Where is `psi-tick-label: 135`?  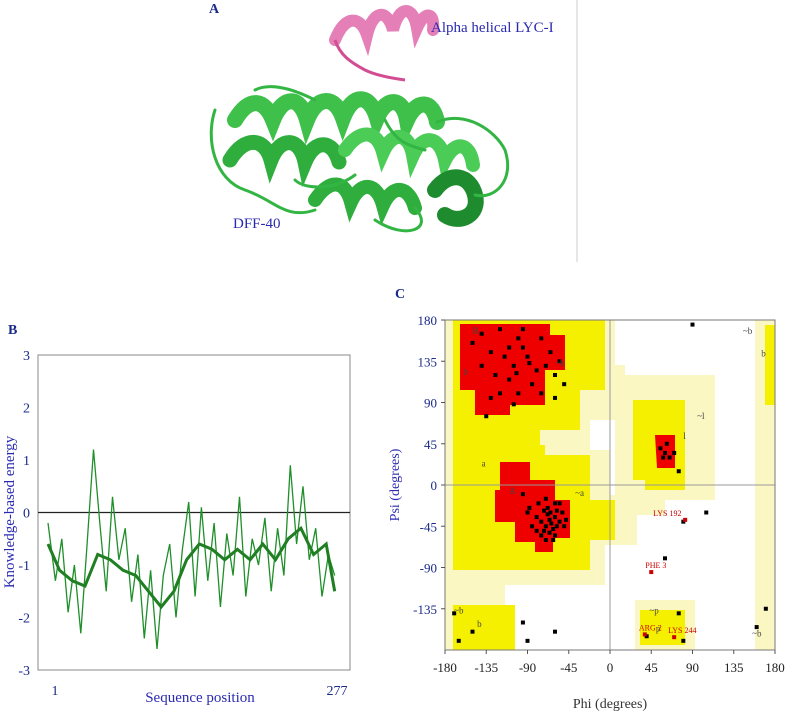
psi-tick-label: 135 is located at coordinates (428, 361).